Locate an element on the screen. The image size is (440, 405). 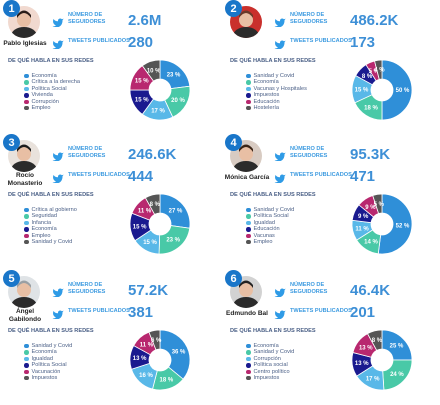
legend-label: Sanidad y Covid is located at coordinates (274, 76).